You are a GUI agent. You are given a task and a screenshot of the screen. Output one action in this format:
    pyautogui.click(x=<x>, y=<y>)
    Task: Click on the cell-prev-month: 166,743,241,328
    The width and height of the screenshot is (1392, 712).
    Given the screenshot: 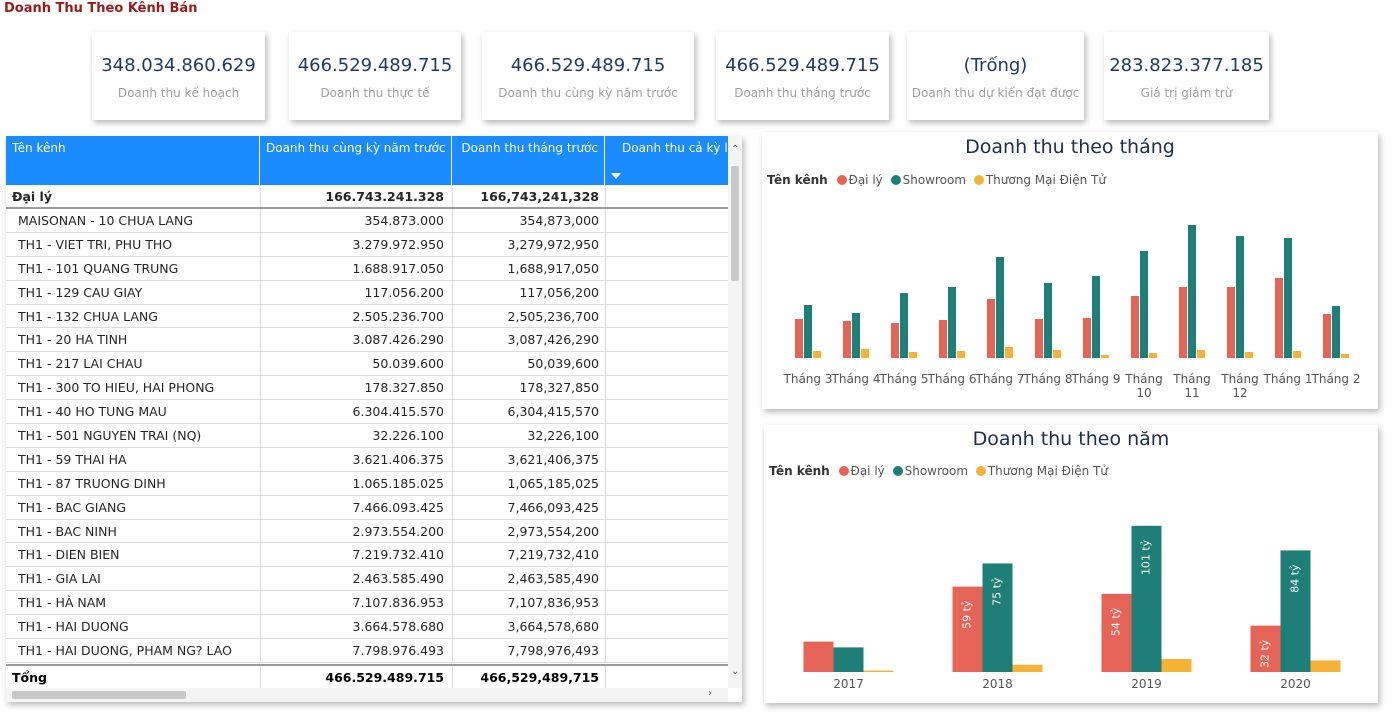 What is the action you would take?
    pyautogui.click(x=525, y=196)
    